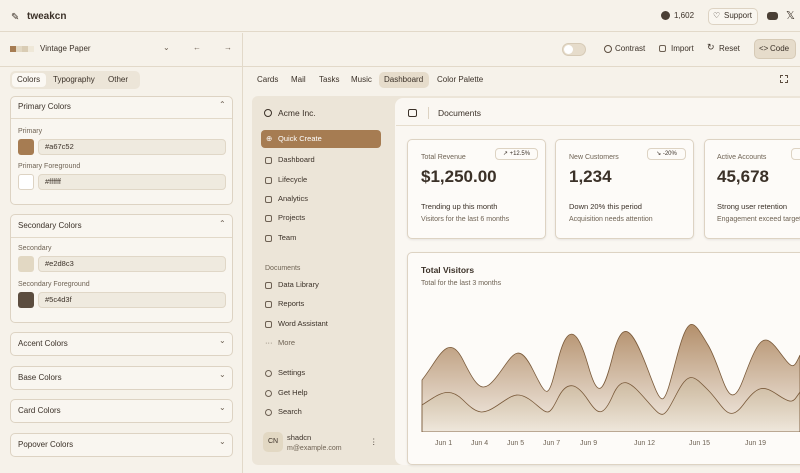 This screenshot has width=800, height=473. I want to click on sidebar-toggle, so click(412, 113).